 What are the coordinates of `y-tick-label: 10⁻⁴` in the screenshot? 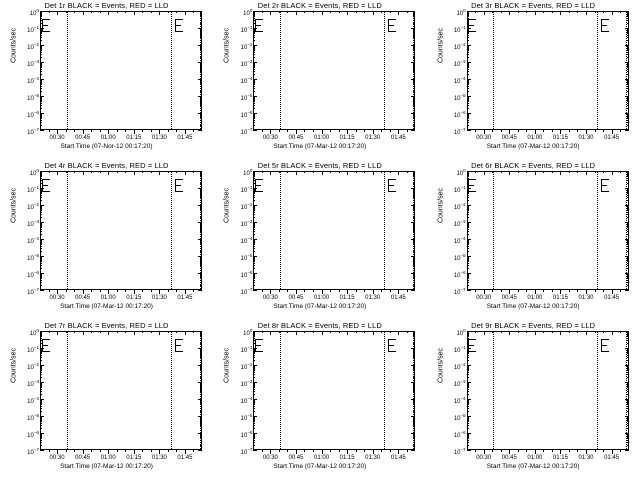 It's located at (459, 400).